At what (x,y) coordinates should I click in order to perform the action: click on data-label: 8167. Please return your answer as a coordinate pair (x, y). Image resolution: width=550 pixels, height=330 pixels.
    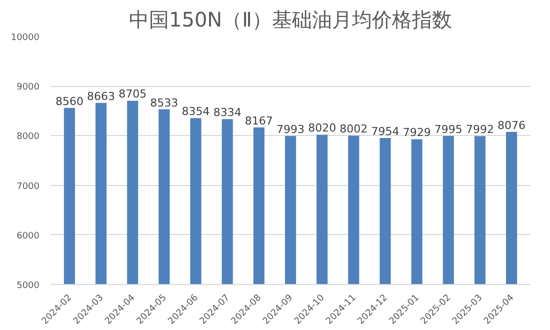
    Looking at the image, I should click on (258, 121).